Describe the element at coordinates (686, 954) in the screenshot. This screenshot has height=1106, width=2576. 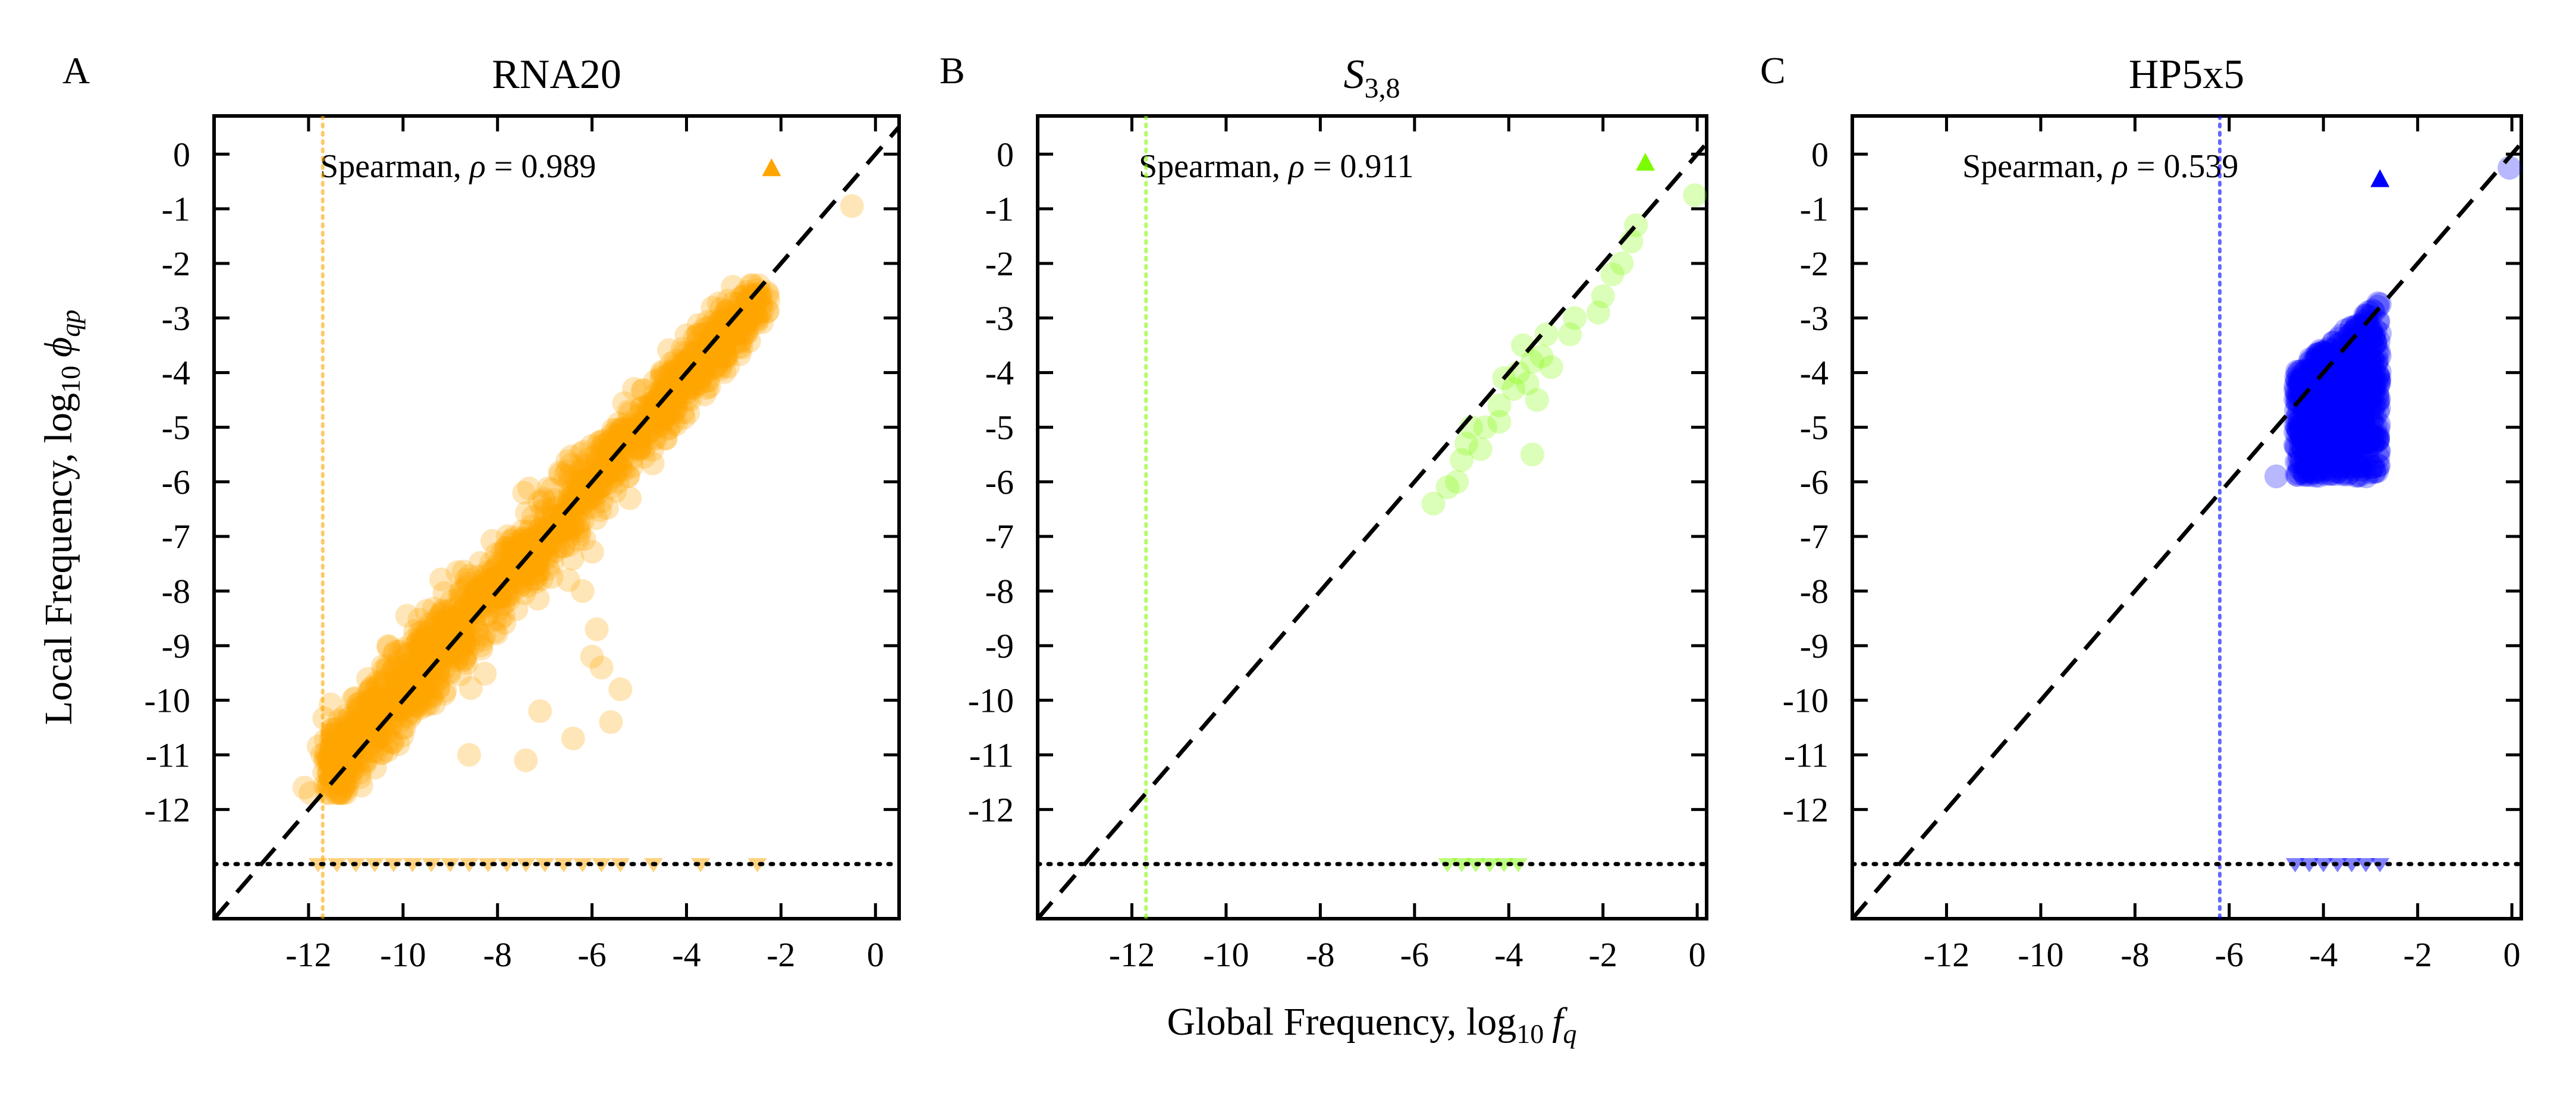
I see `x-tick-label: -4` at that location.